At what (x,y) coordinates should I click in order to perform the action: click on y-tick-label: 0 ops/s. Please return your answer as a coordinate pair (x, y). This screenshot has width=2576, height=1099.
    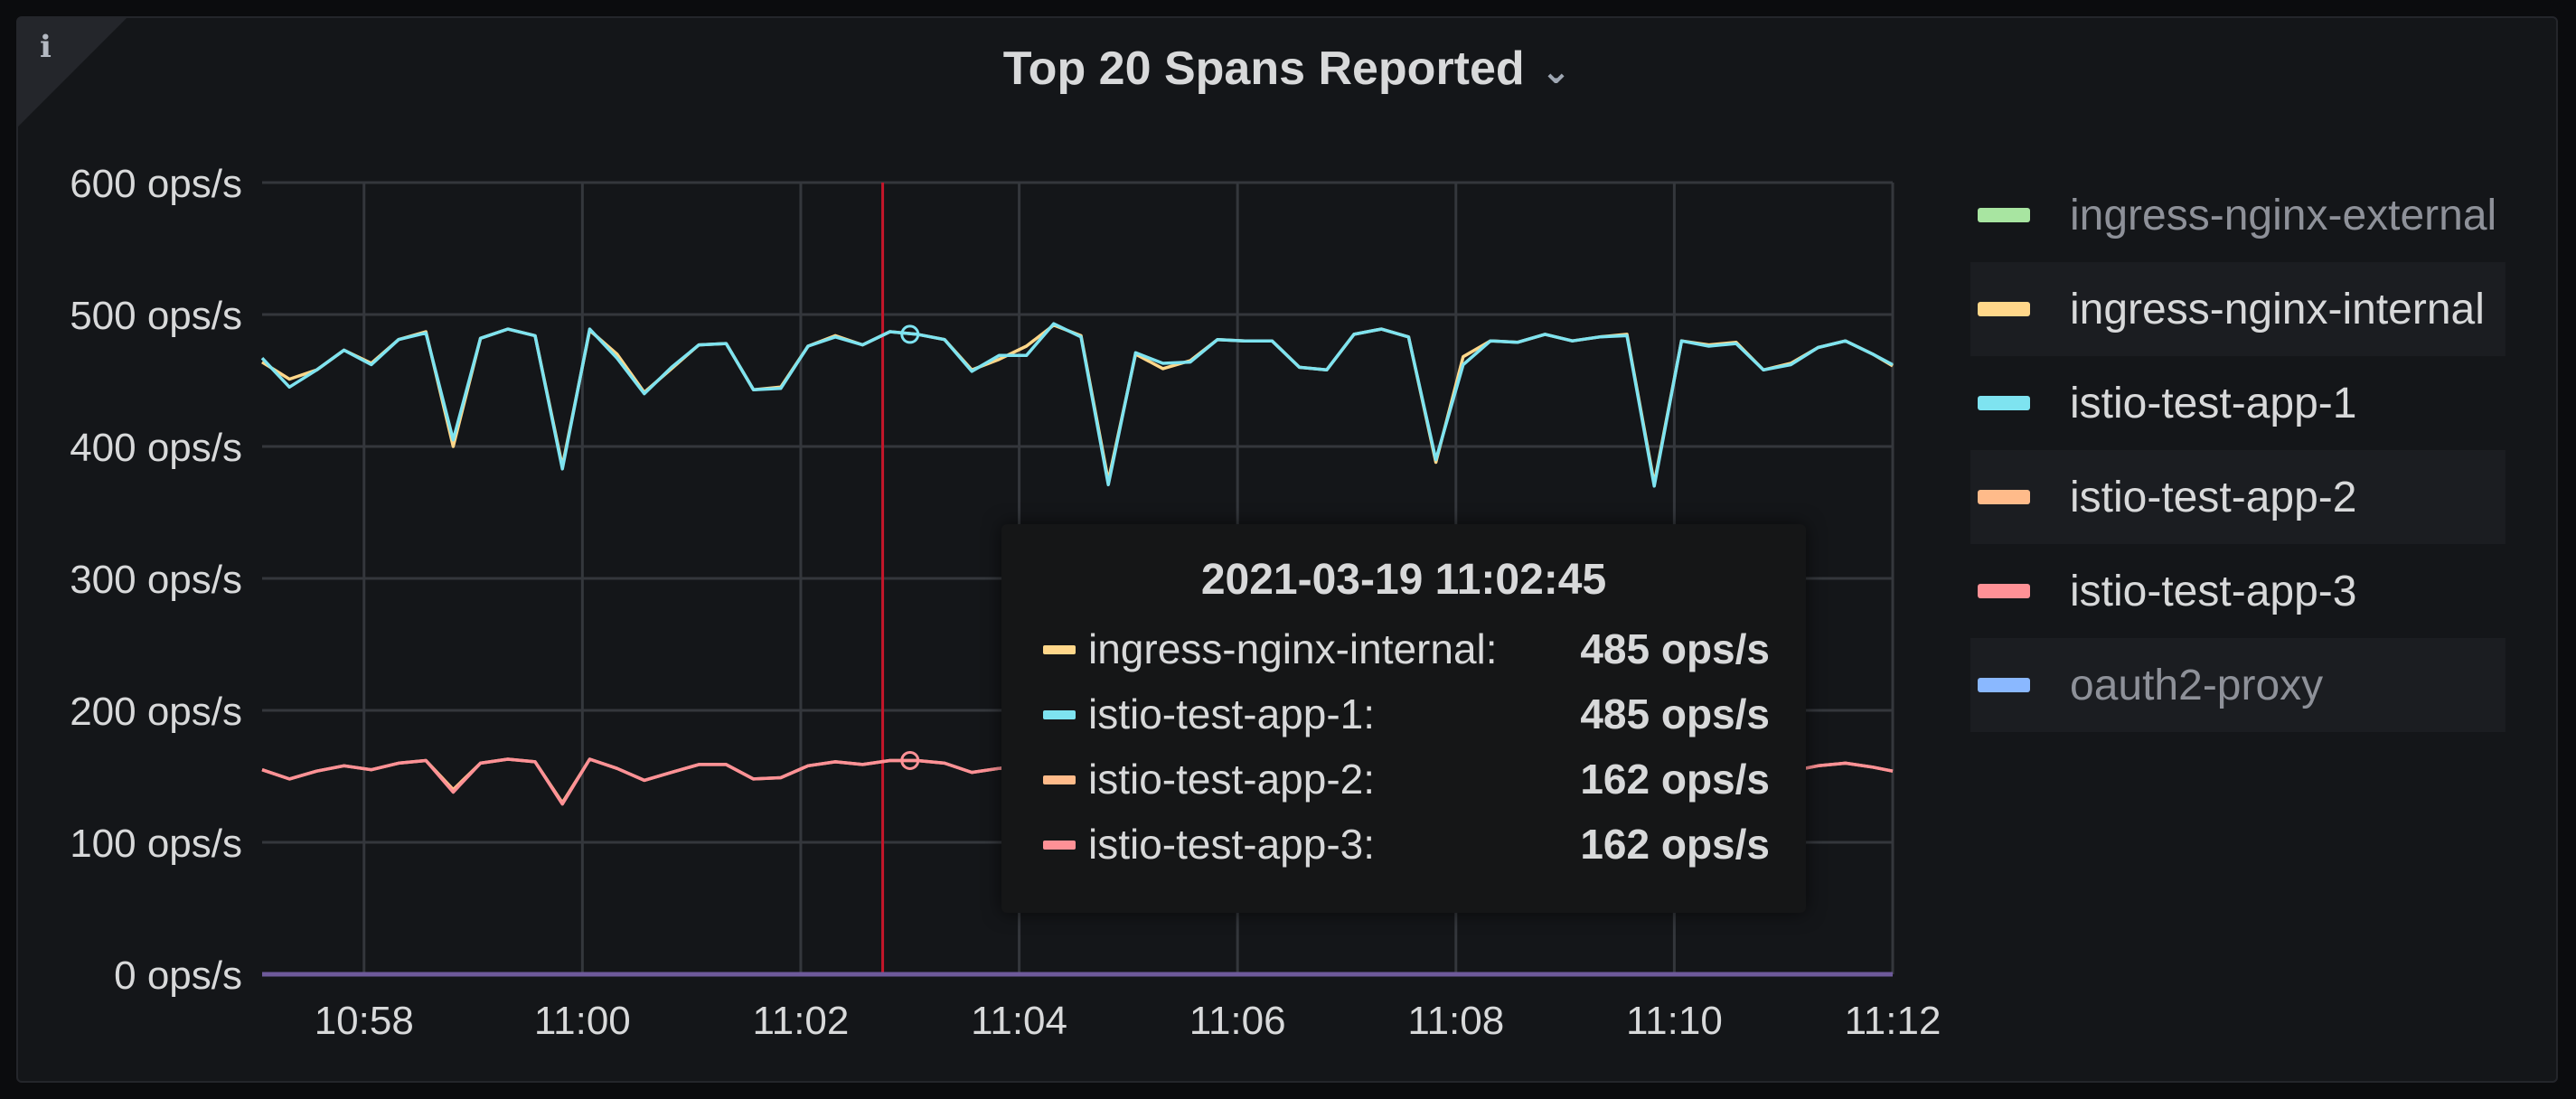
    Looking at the image, I should click on (178, 976).